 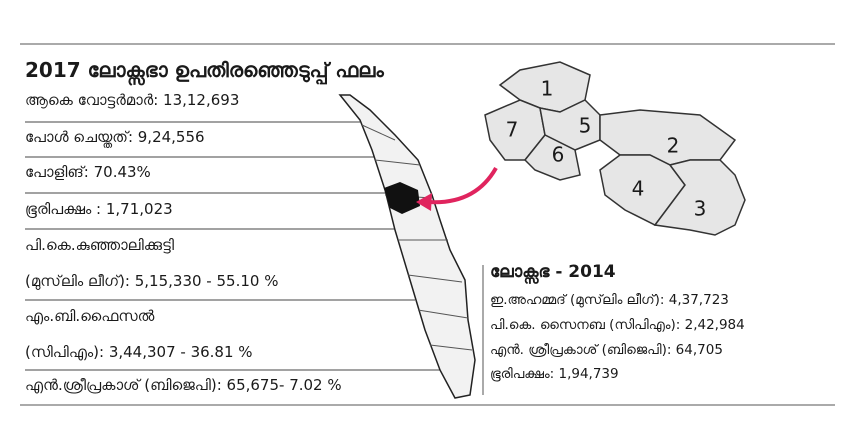 I want to click on info-line: പി.കെ. സൈനബ (സിപിഎം): 2,42,984, so click(x=617, y=325).